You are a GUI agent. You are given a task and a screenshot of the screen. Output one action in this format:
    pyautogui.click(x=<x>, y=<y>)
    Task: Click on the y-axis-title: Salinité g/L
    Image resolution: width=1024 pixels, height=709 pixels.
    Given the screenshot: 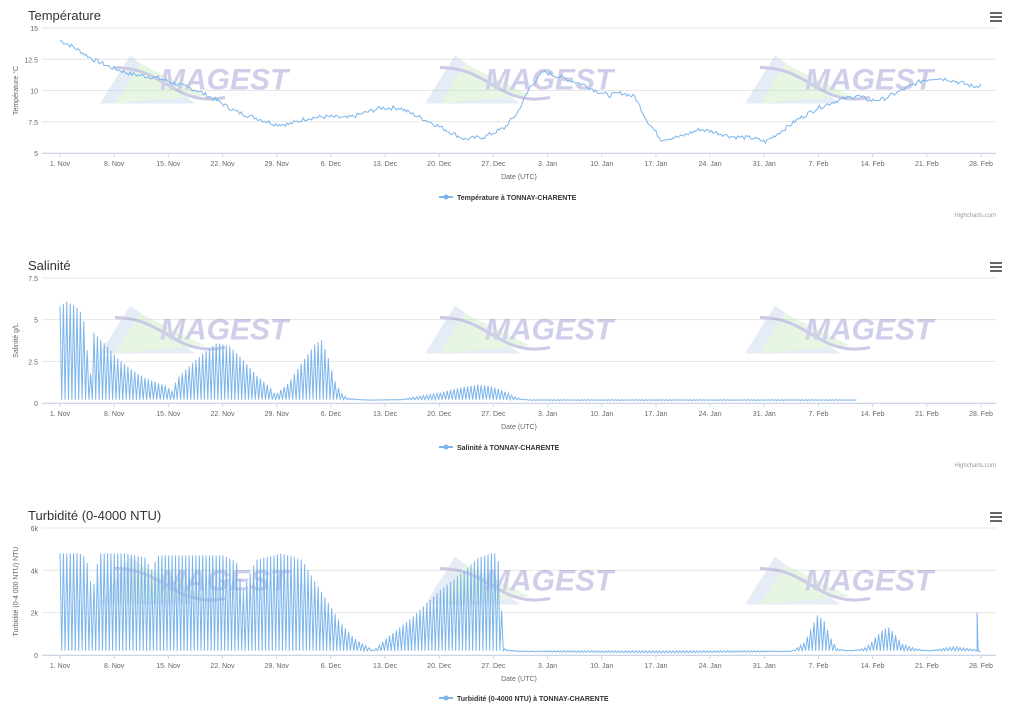 What is the action you would take?
    pyautogui.click(x=16, y=340)
    